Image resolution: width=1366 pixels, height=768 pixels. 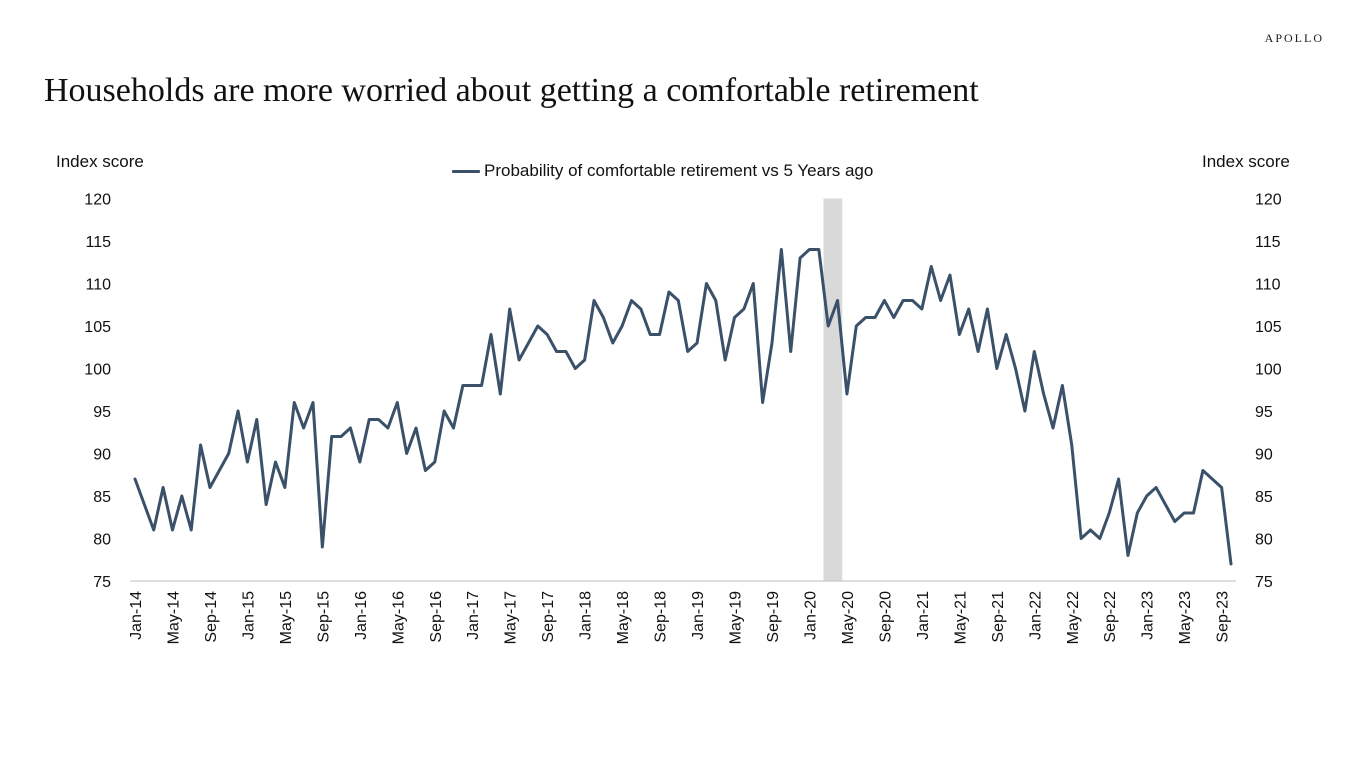 What do you see at coordinates (1148, 615) in the screenshot?
I see `x-tick-label: Jan-23` at bounding box center [1148, 615].